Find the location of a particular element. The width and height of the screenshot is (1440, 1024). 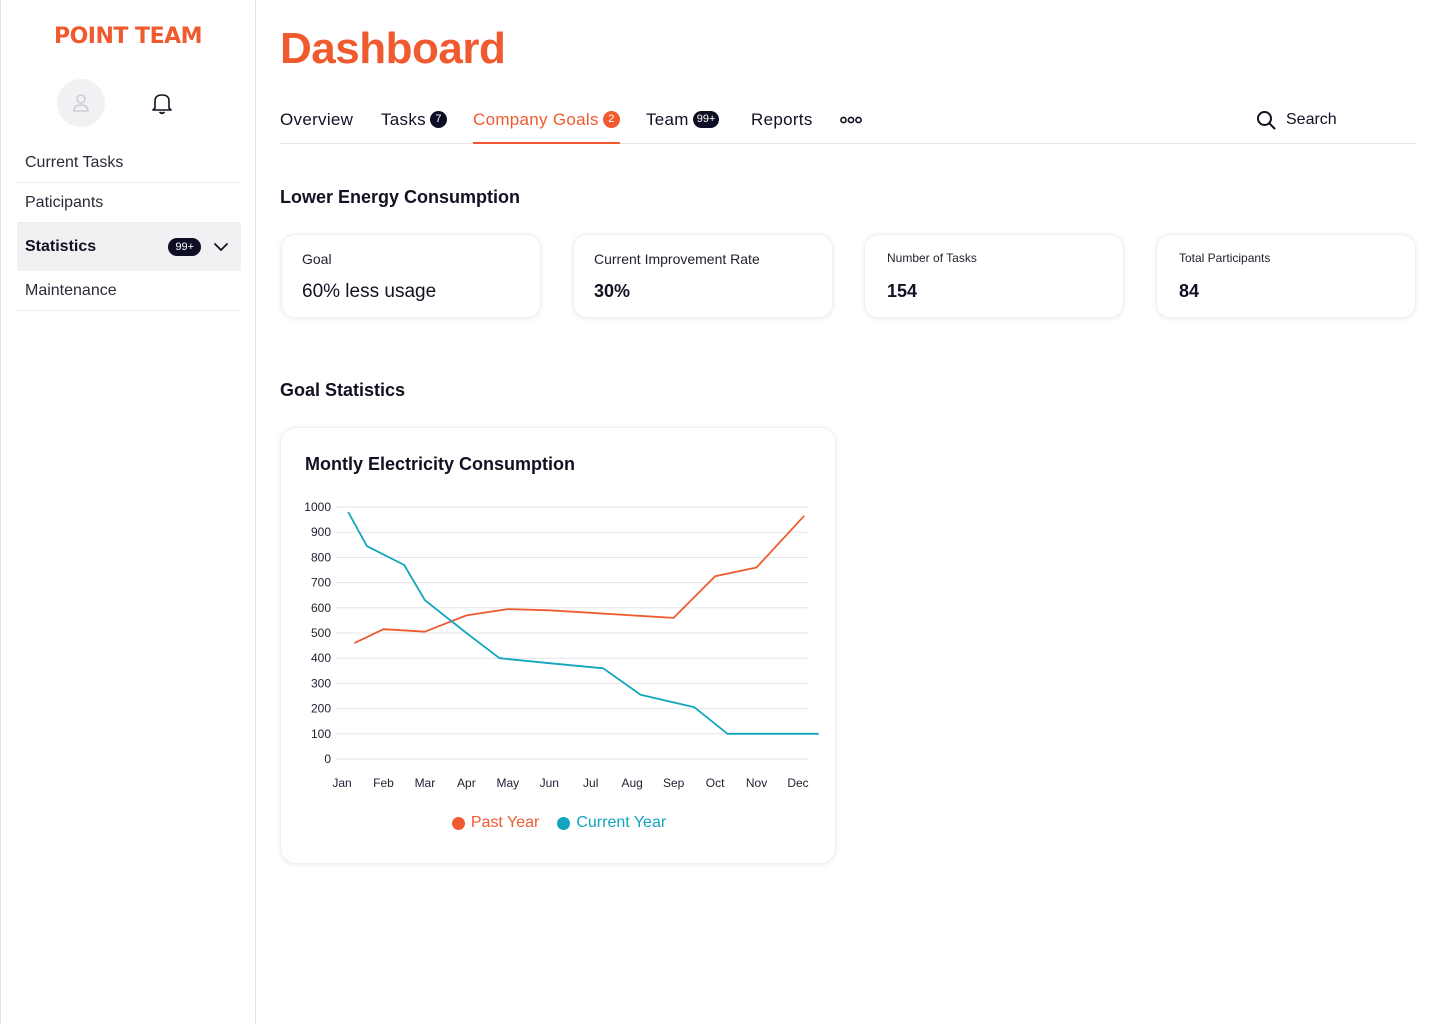

y-tick-label: 700 is located at coordinates (321, 583).